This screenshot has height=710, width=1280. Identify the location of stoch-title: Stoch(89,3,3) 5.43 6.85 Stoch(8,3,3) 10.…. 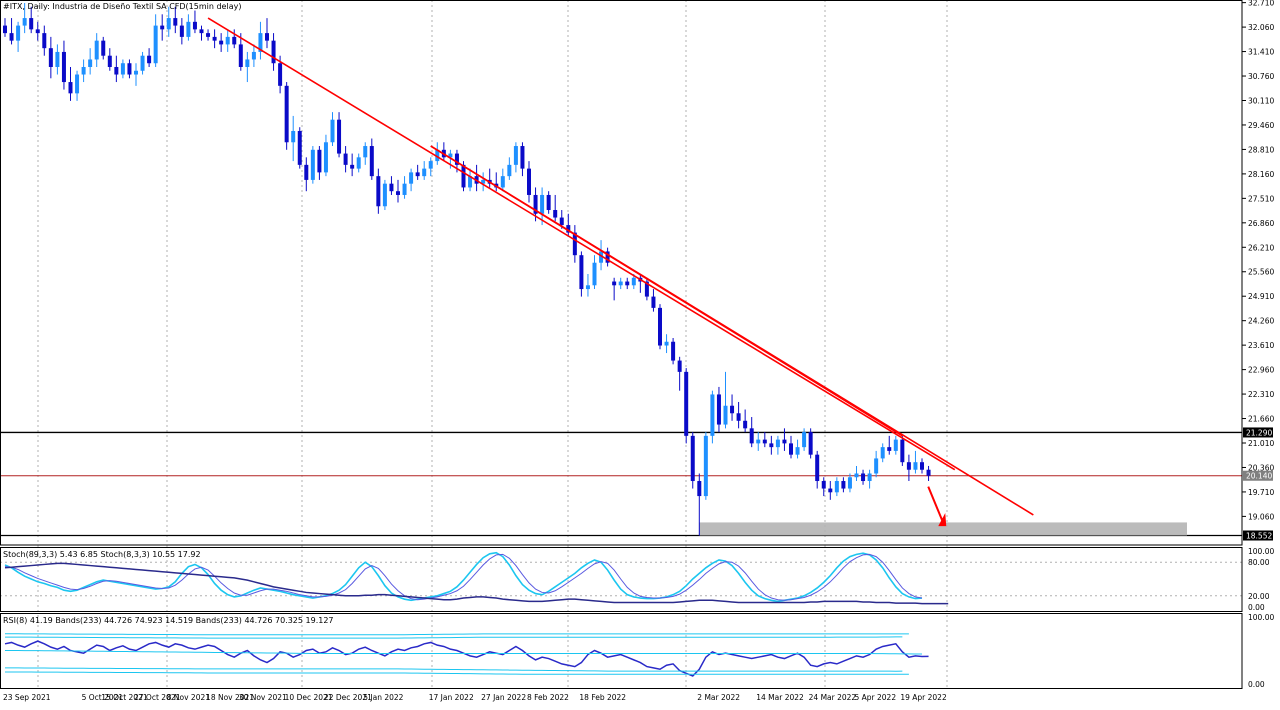
(102, 554).